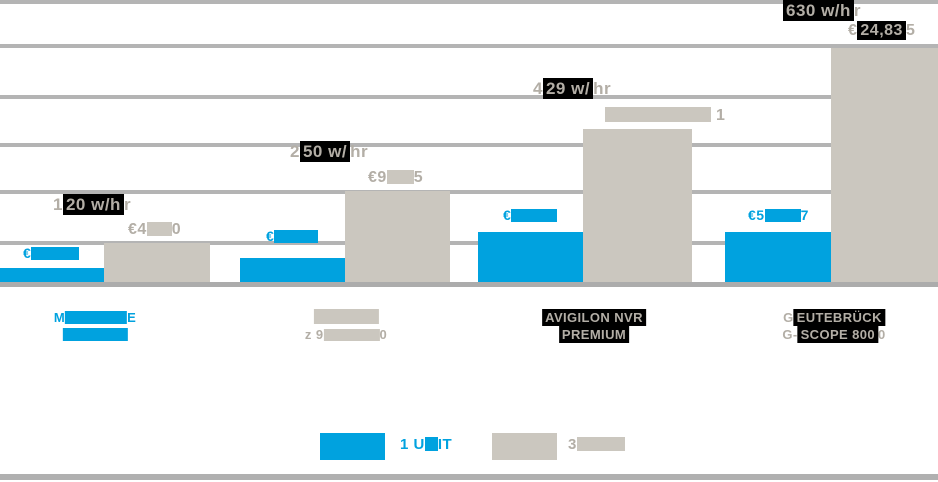 This screenshot has width=938, height=482. I want to click on legend-item-3units-label: 3, so click(596, 445).